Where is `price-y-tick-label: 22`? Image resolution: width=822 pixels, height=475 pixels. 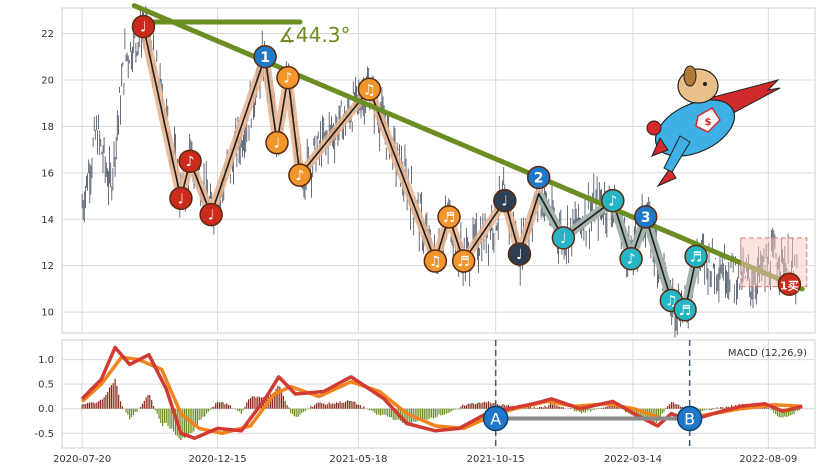
price-y-tick-label: 22 is located at coordinates (47, 34).